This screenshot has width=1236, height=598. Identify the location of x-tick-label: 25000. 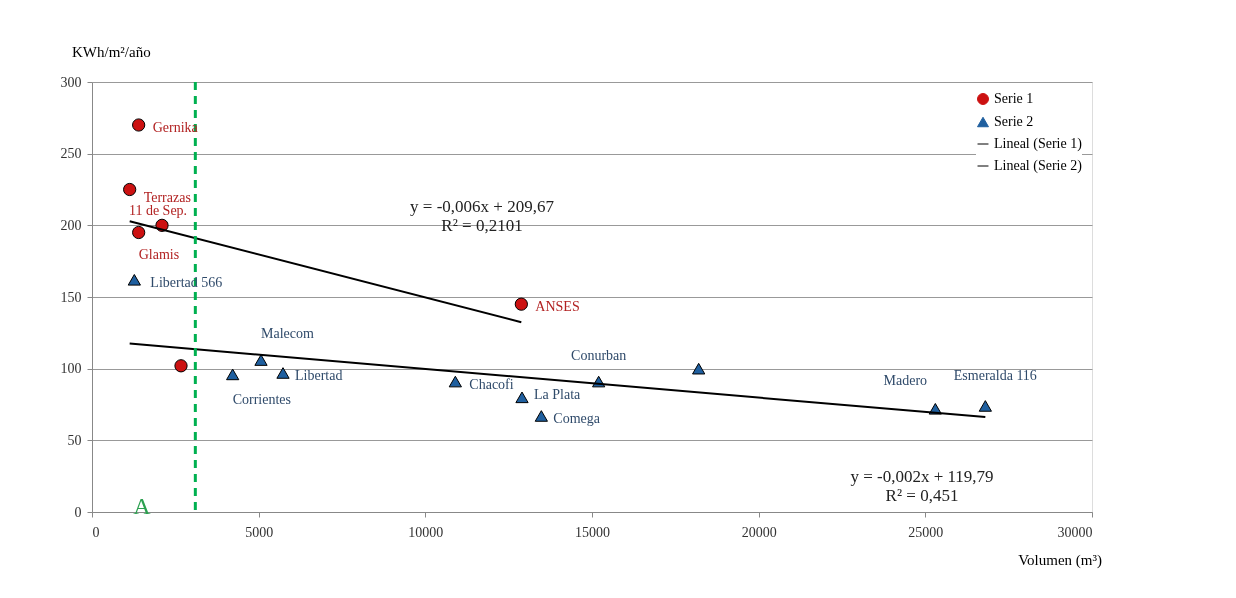
(926, 532).